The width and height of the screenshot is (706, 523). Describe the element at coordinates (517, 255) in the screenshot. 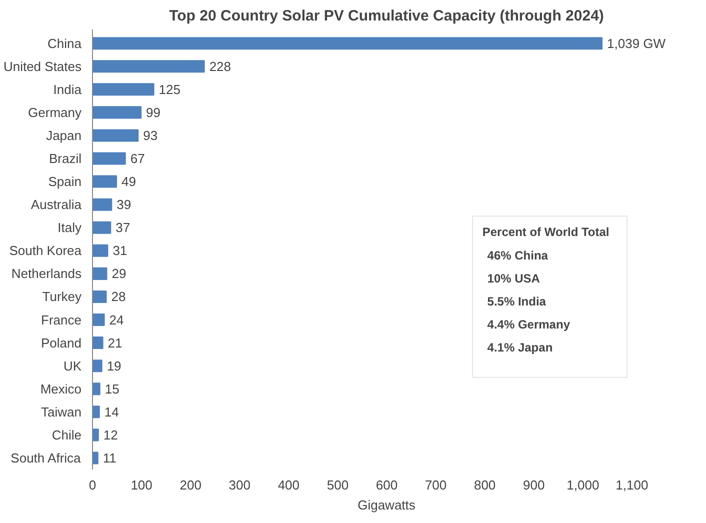

I see `annotation: 46% China` at that location.